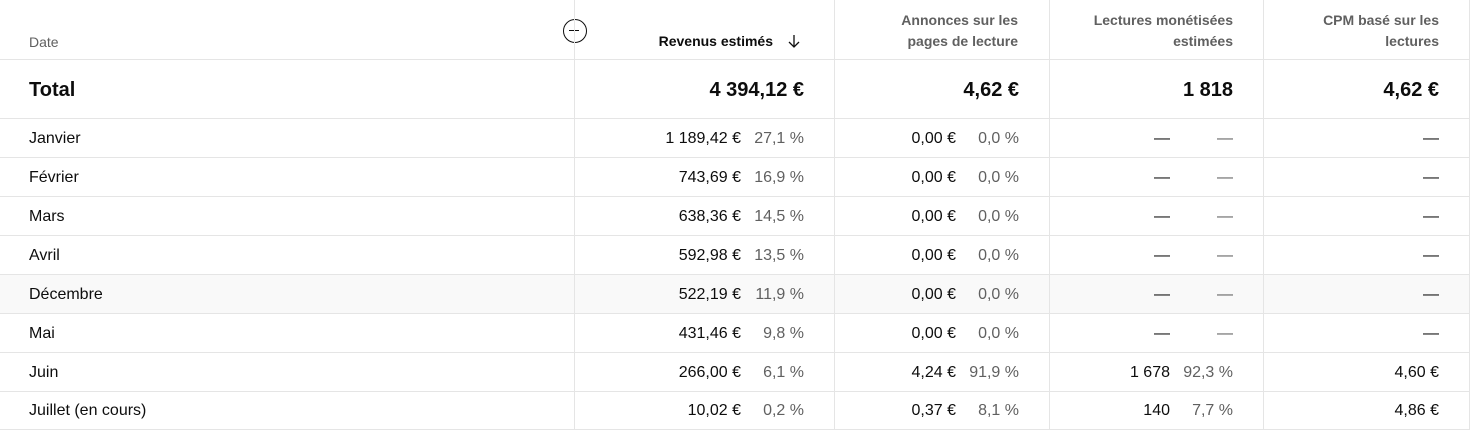  I want to click on row-revenue: 1 189,42 €, so click(703, 138).